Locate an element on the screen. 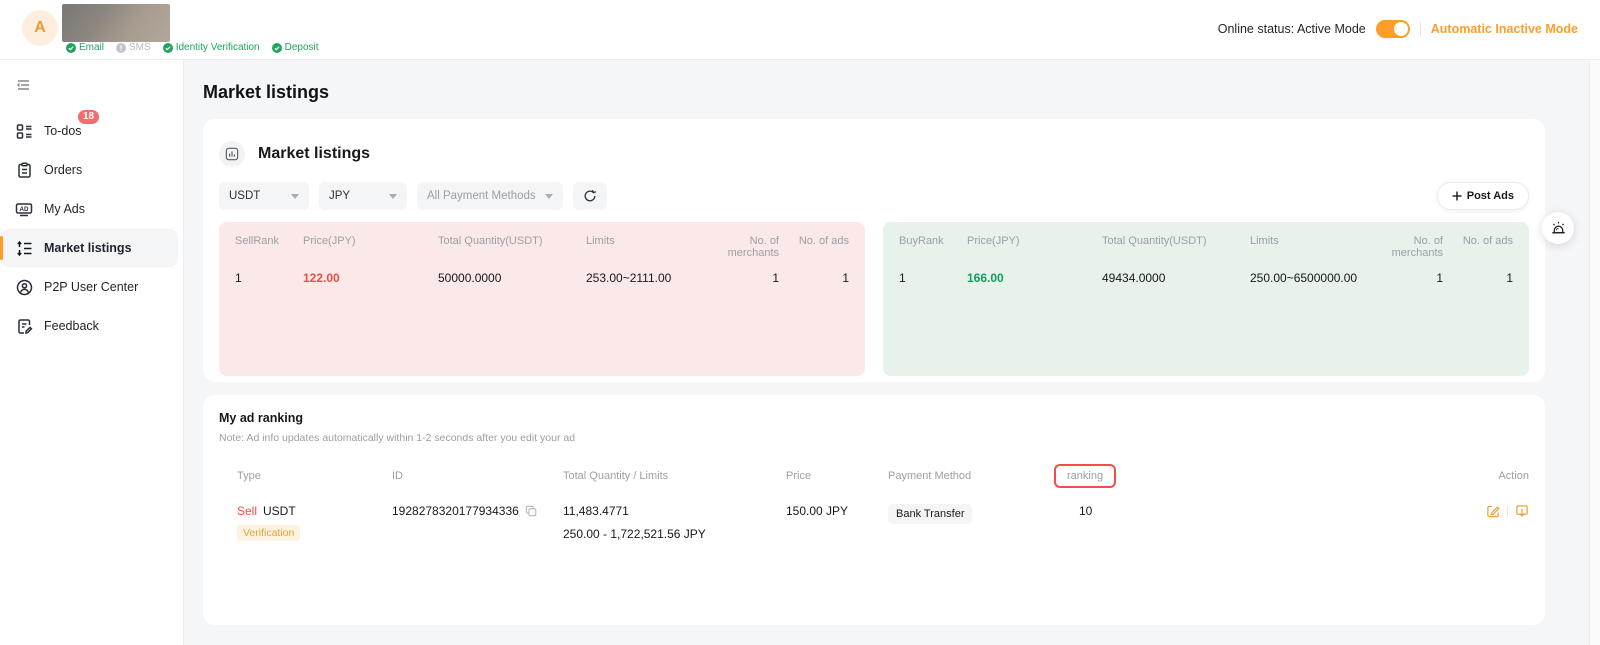 The image size is (1600, 645). verification-badges: Email SMS Identity Verification Deposit is located at coordinates (192, 47).